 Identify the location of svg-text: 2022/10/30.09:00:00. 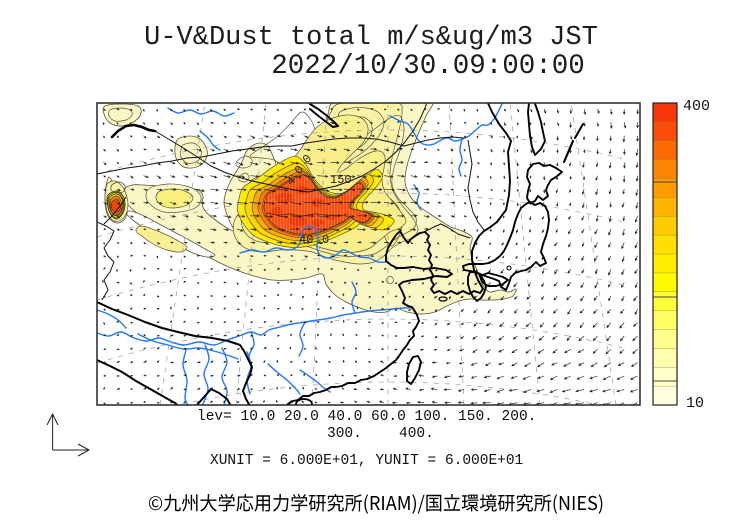
(428, 66).